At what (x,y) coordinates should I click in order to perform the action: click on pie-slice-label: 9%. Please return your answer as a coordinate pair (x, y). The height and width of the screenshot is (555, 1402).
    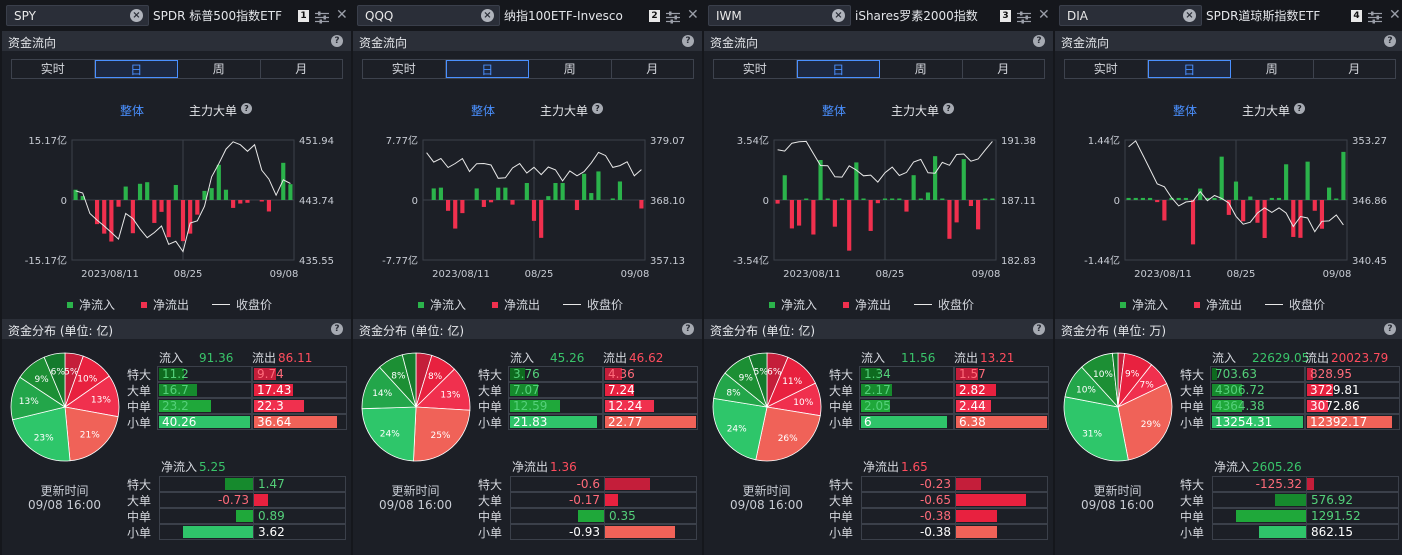
    Looking at the image, I should click on (41, 380).